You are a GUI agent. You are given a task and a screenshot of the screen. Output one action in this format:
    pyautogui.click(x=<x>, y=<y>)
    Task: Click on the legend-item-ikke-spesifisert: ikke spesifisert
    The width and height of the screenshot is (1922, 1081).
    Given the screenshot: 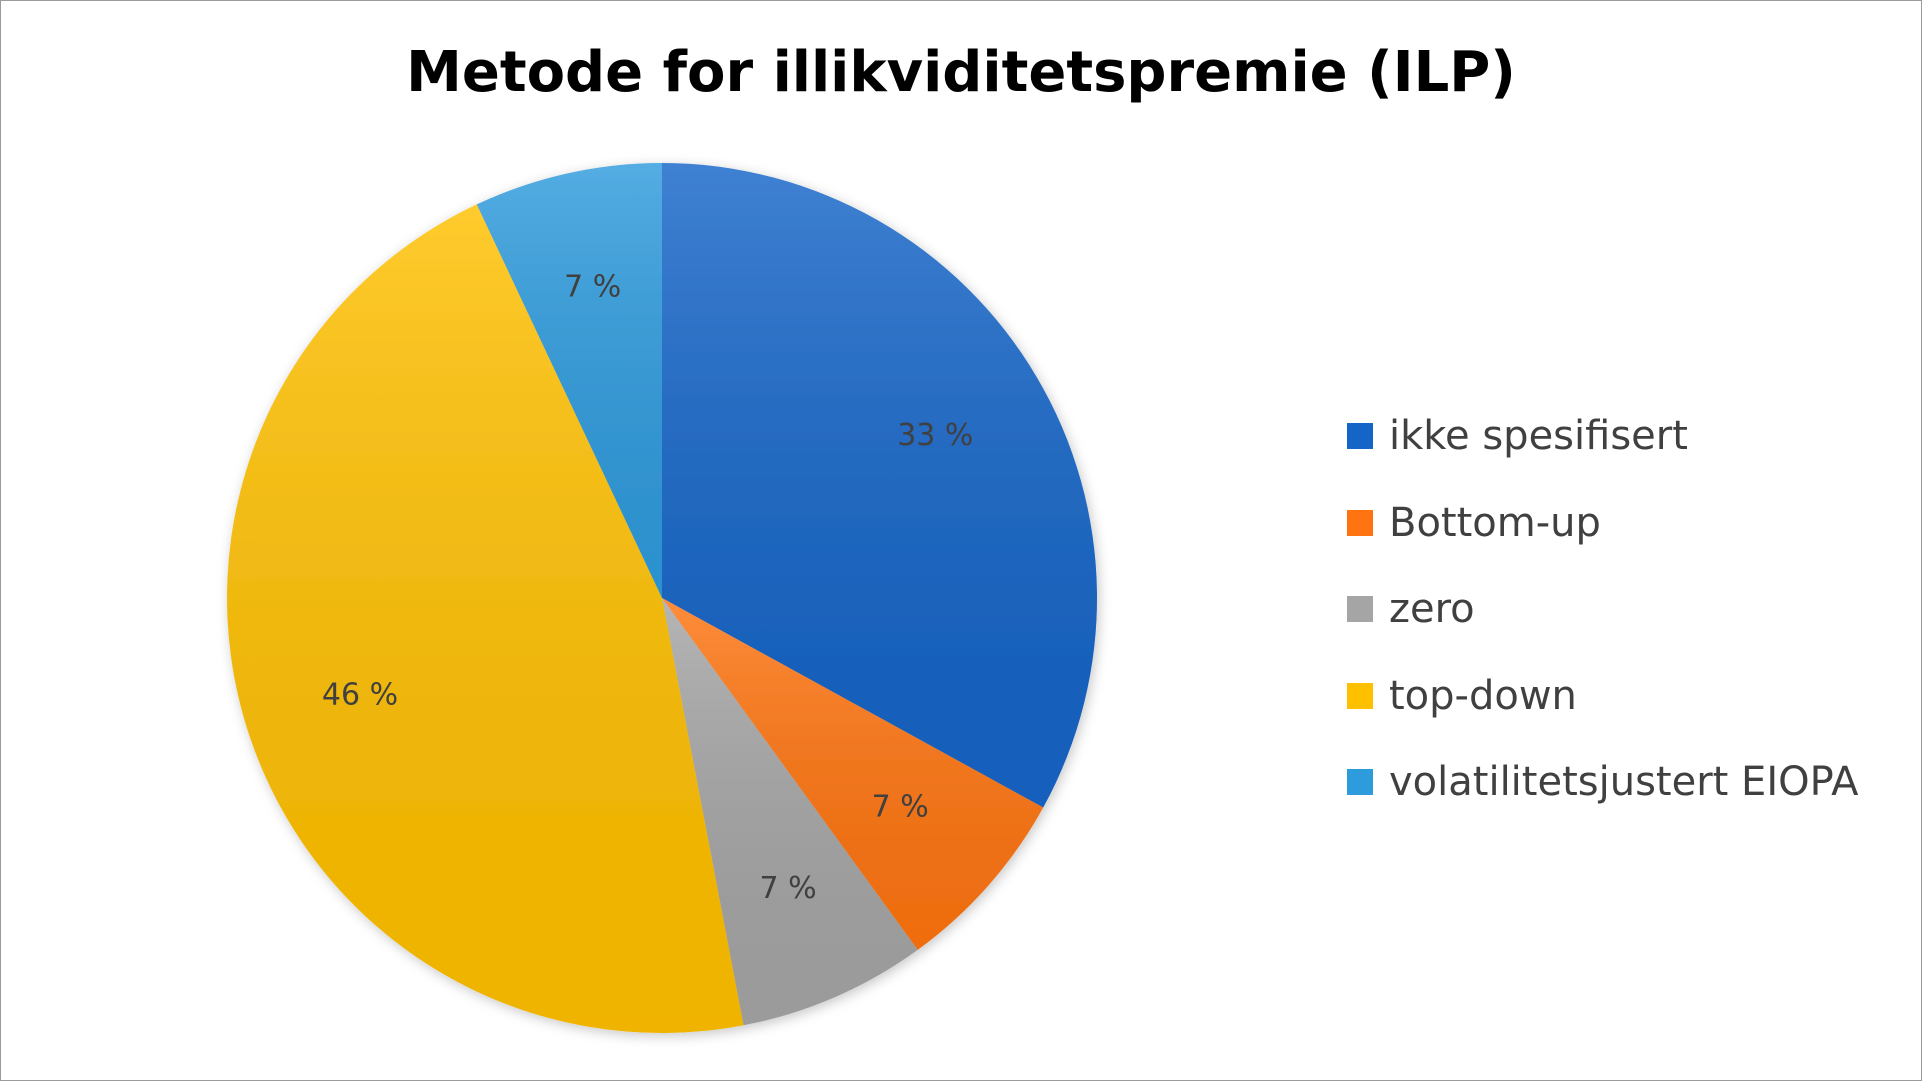 What is the action you would take?
    pyautogui.click(x=1627, y=436)
    